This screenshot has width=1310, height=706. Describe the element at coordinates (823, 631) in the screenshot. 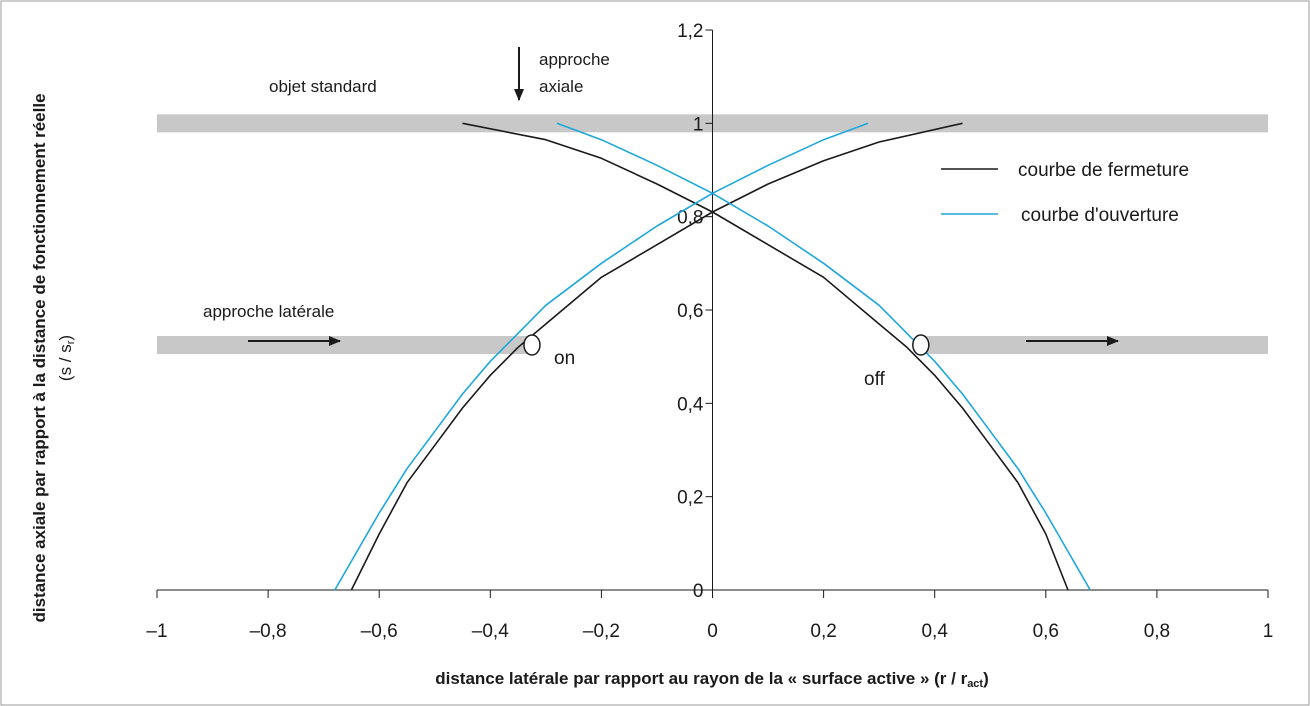

I see `x-tick-label-6: 0,2` at that location.